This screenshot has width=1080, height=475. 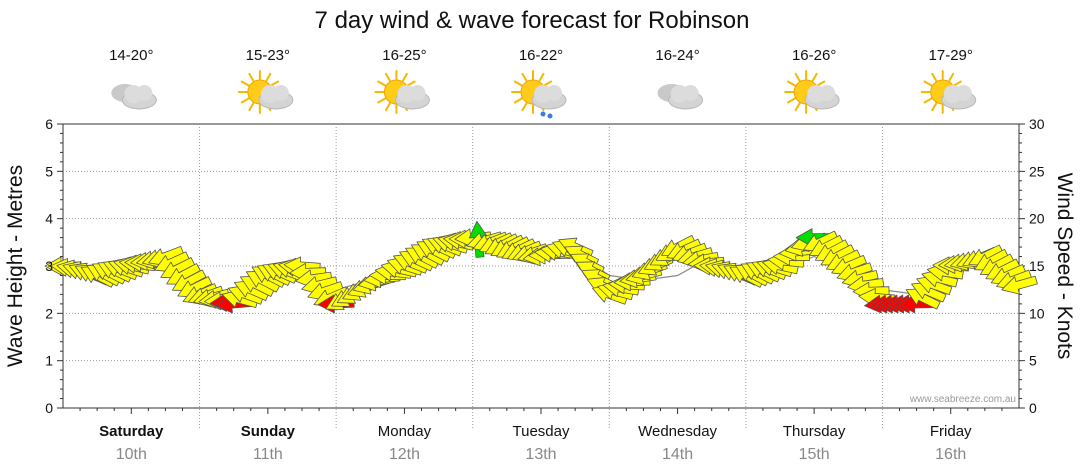 What do you see at coordinates (814, 431) in the screenshot?
I see `day-name-label: Thursday` at bounding box center [814, 431].